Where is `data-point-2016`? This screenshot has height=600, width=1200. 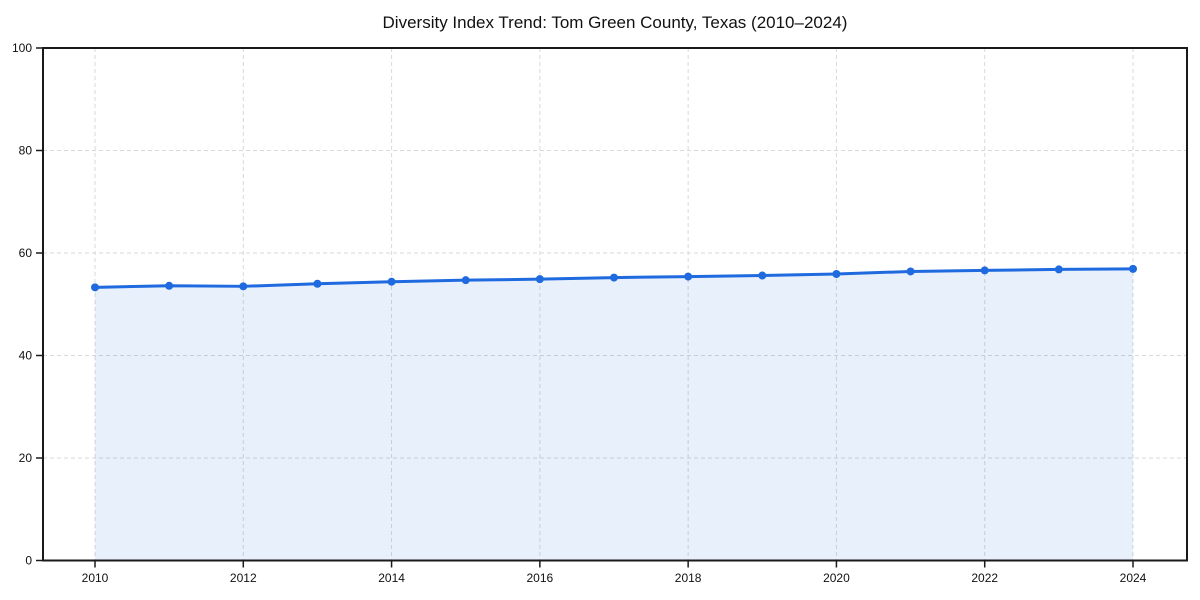
data-point-2016 is located at coordinates (539, 279).